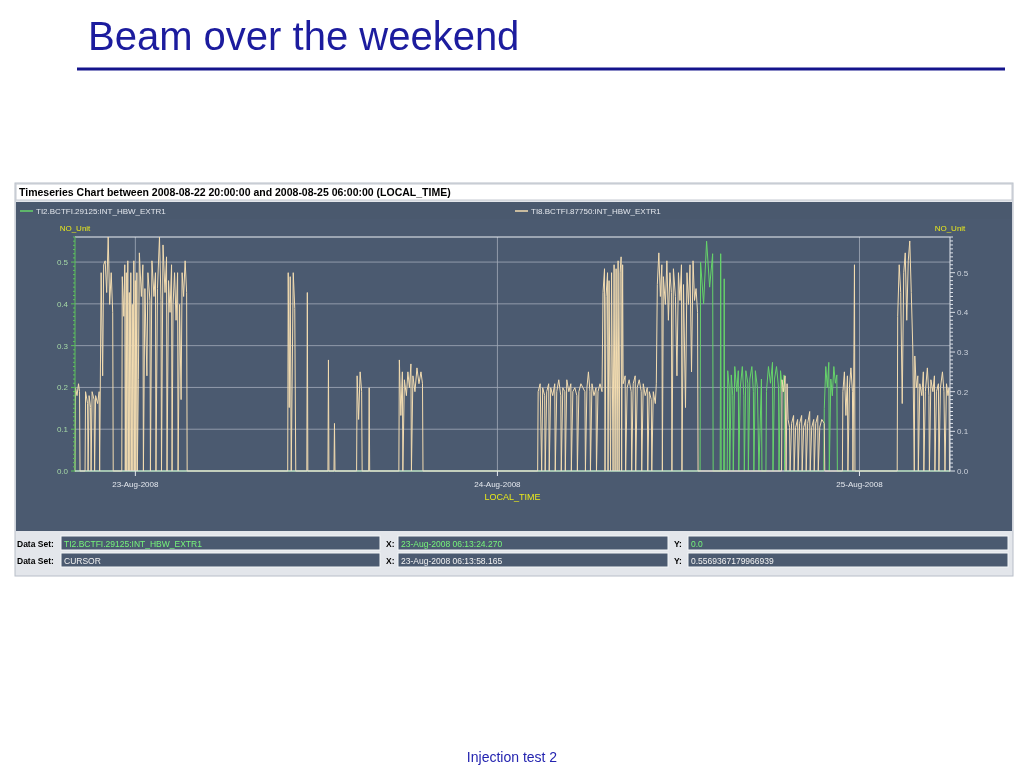 The image size is (1024, 768). What do you see at coordinates (498, 484) in the screenshot?
I see `x-tick-label: 24-Aug-2008` at bounding box center [498, 484].